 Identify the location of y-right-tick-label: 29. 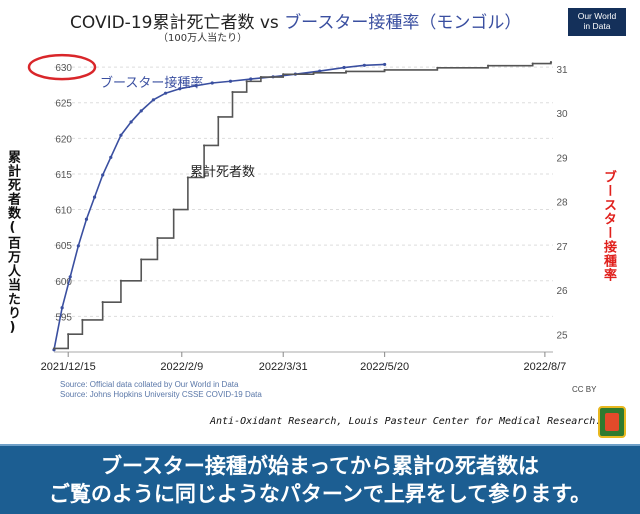
(562, 158).